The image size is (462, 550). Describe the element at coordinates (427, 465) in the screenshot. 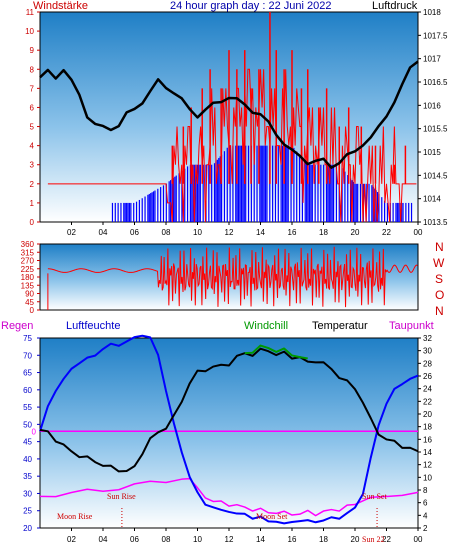

I see `y-tick-label-right: 12` at that location.